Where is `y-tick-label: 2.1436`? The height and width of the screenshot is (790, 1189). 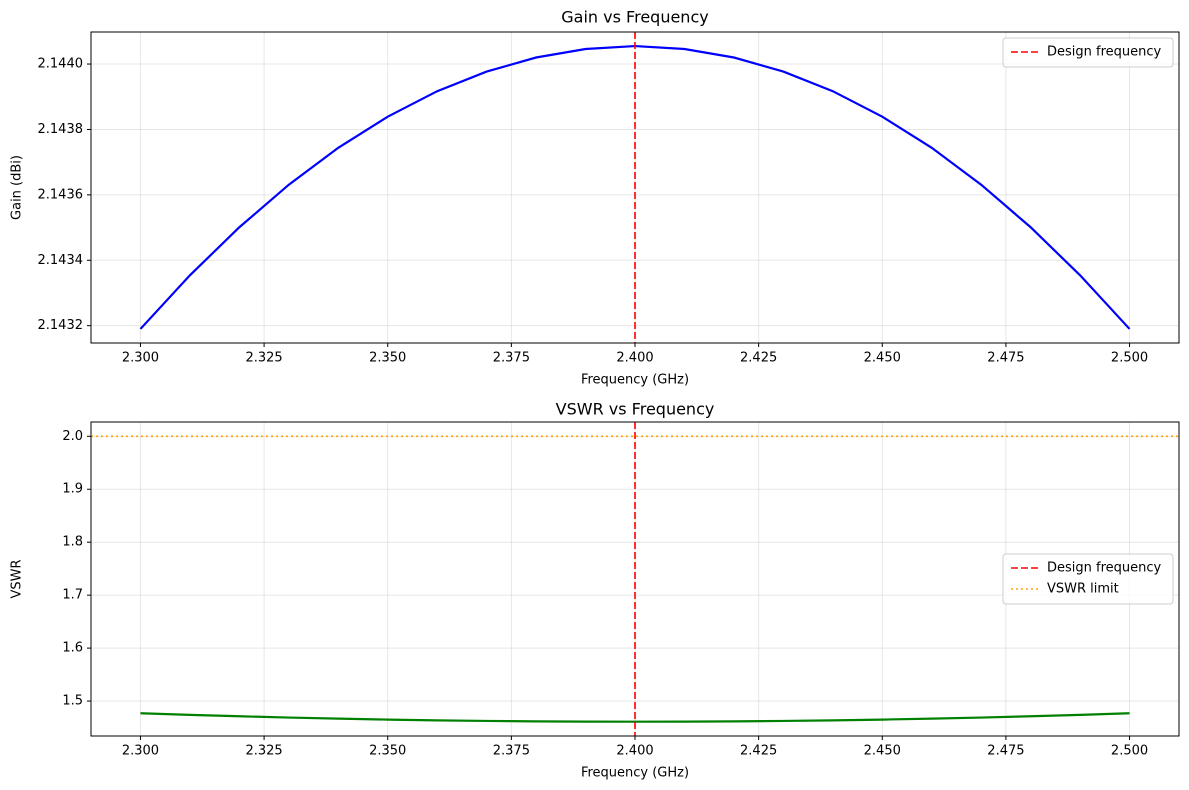 y-tick-label: 2.1436 is located at coordinates (61, 194).